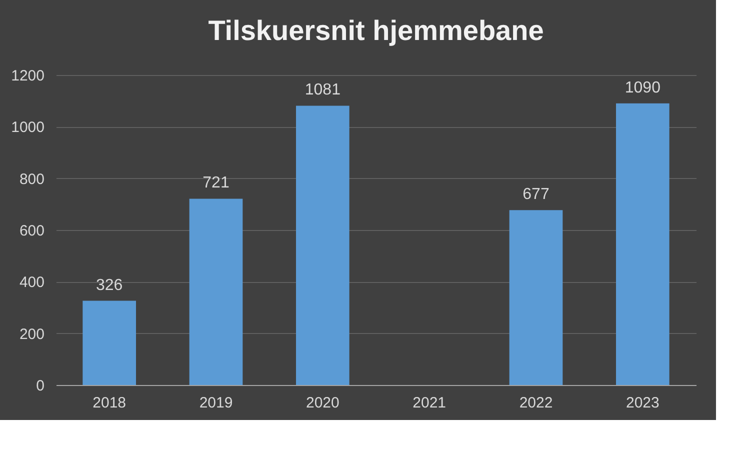 The width and height of the screenshot is (750, 450). Describe the element at coordinates (27, 76) in the screenshot. I see `y-tick-label: 1200` at that location.